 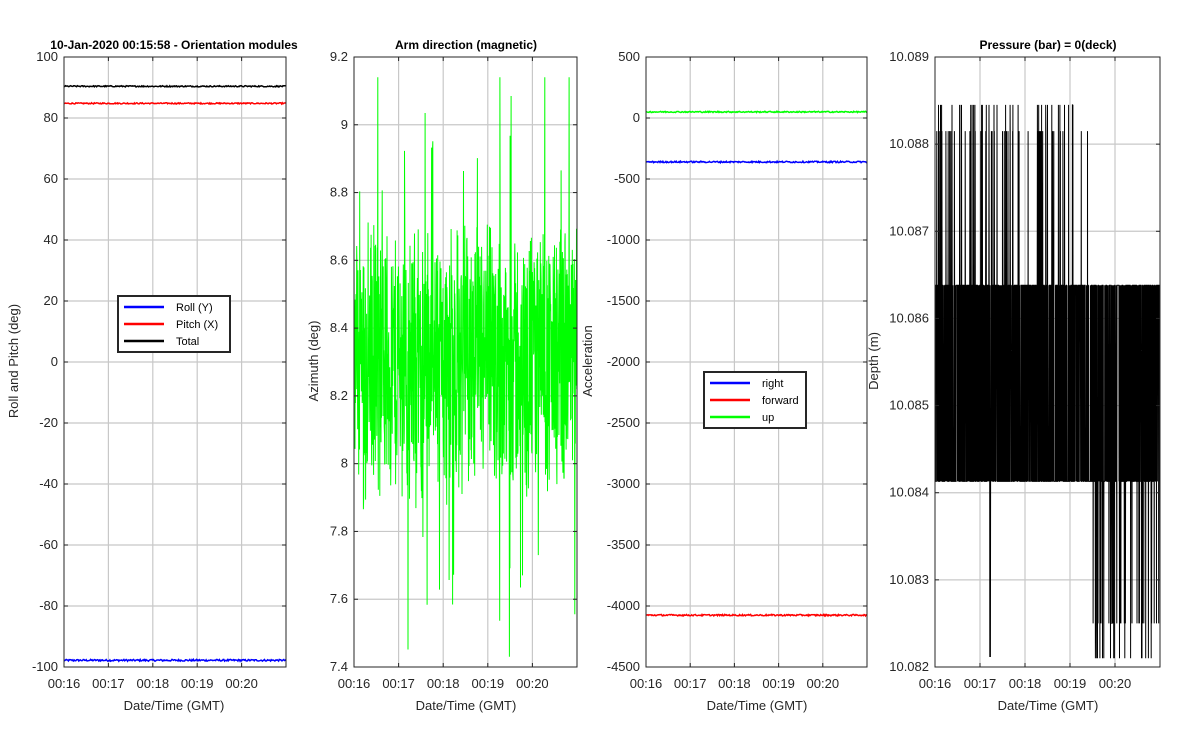 What do you see at coordinates (339, 259) in the screenshot?
I see `y-tick-label: 8.6` at bounding box center [339, 259].